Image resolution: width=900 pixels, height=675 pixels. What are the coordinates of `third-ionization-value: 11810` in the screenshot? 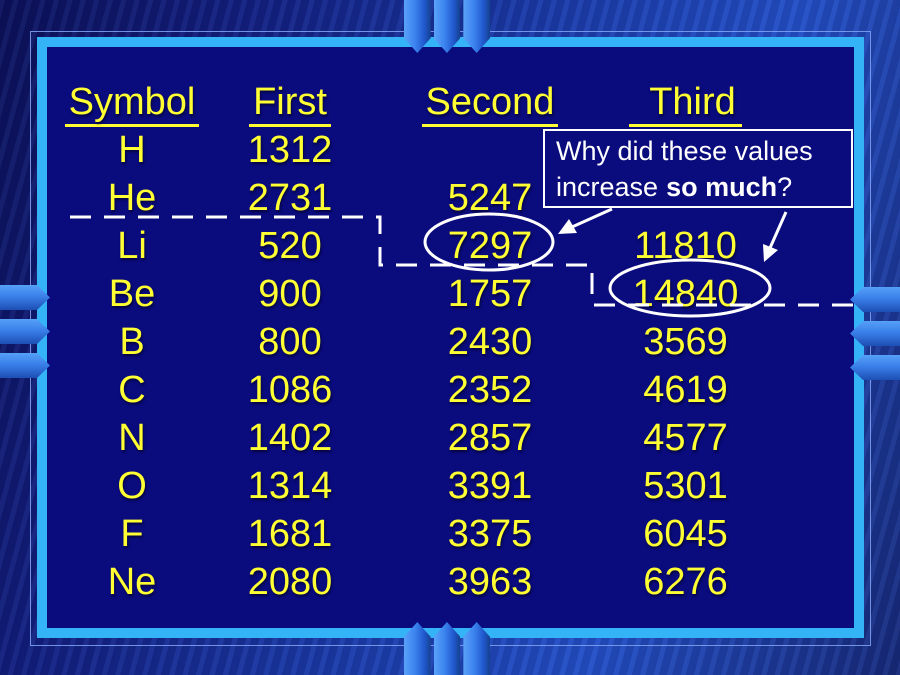 It's located at (685, 246).